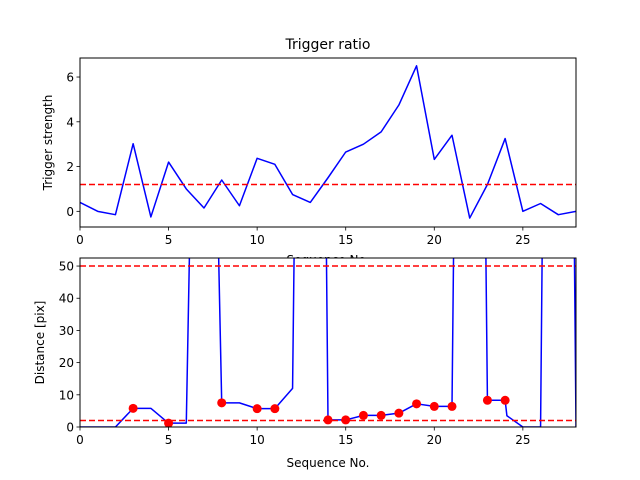  Describe the element at coordinates (169, 240) in the screenshot. I see `trigger-xtick-label: 5` at that location.